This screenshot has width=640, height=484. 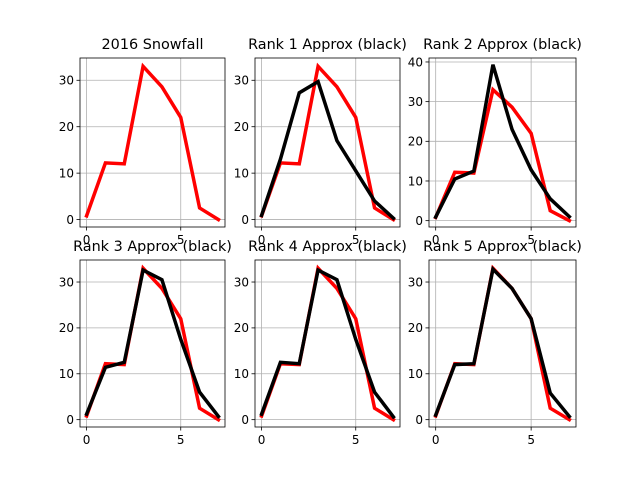 What do you see at coordinates (415, 62) in the screenshot?
I see `y-tick-label: 40` at bounding box center [415, 62].